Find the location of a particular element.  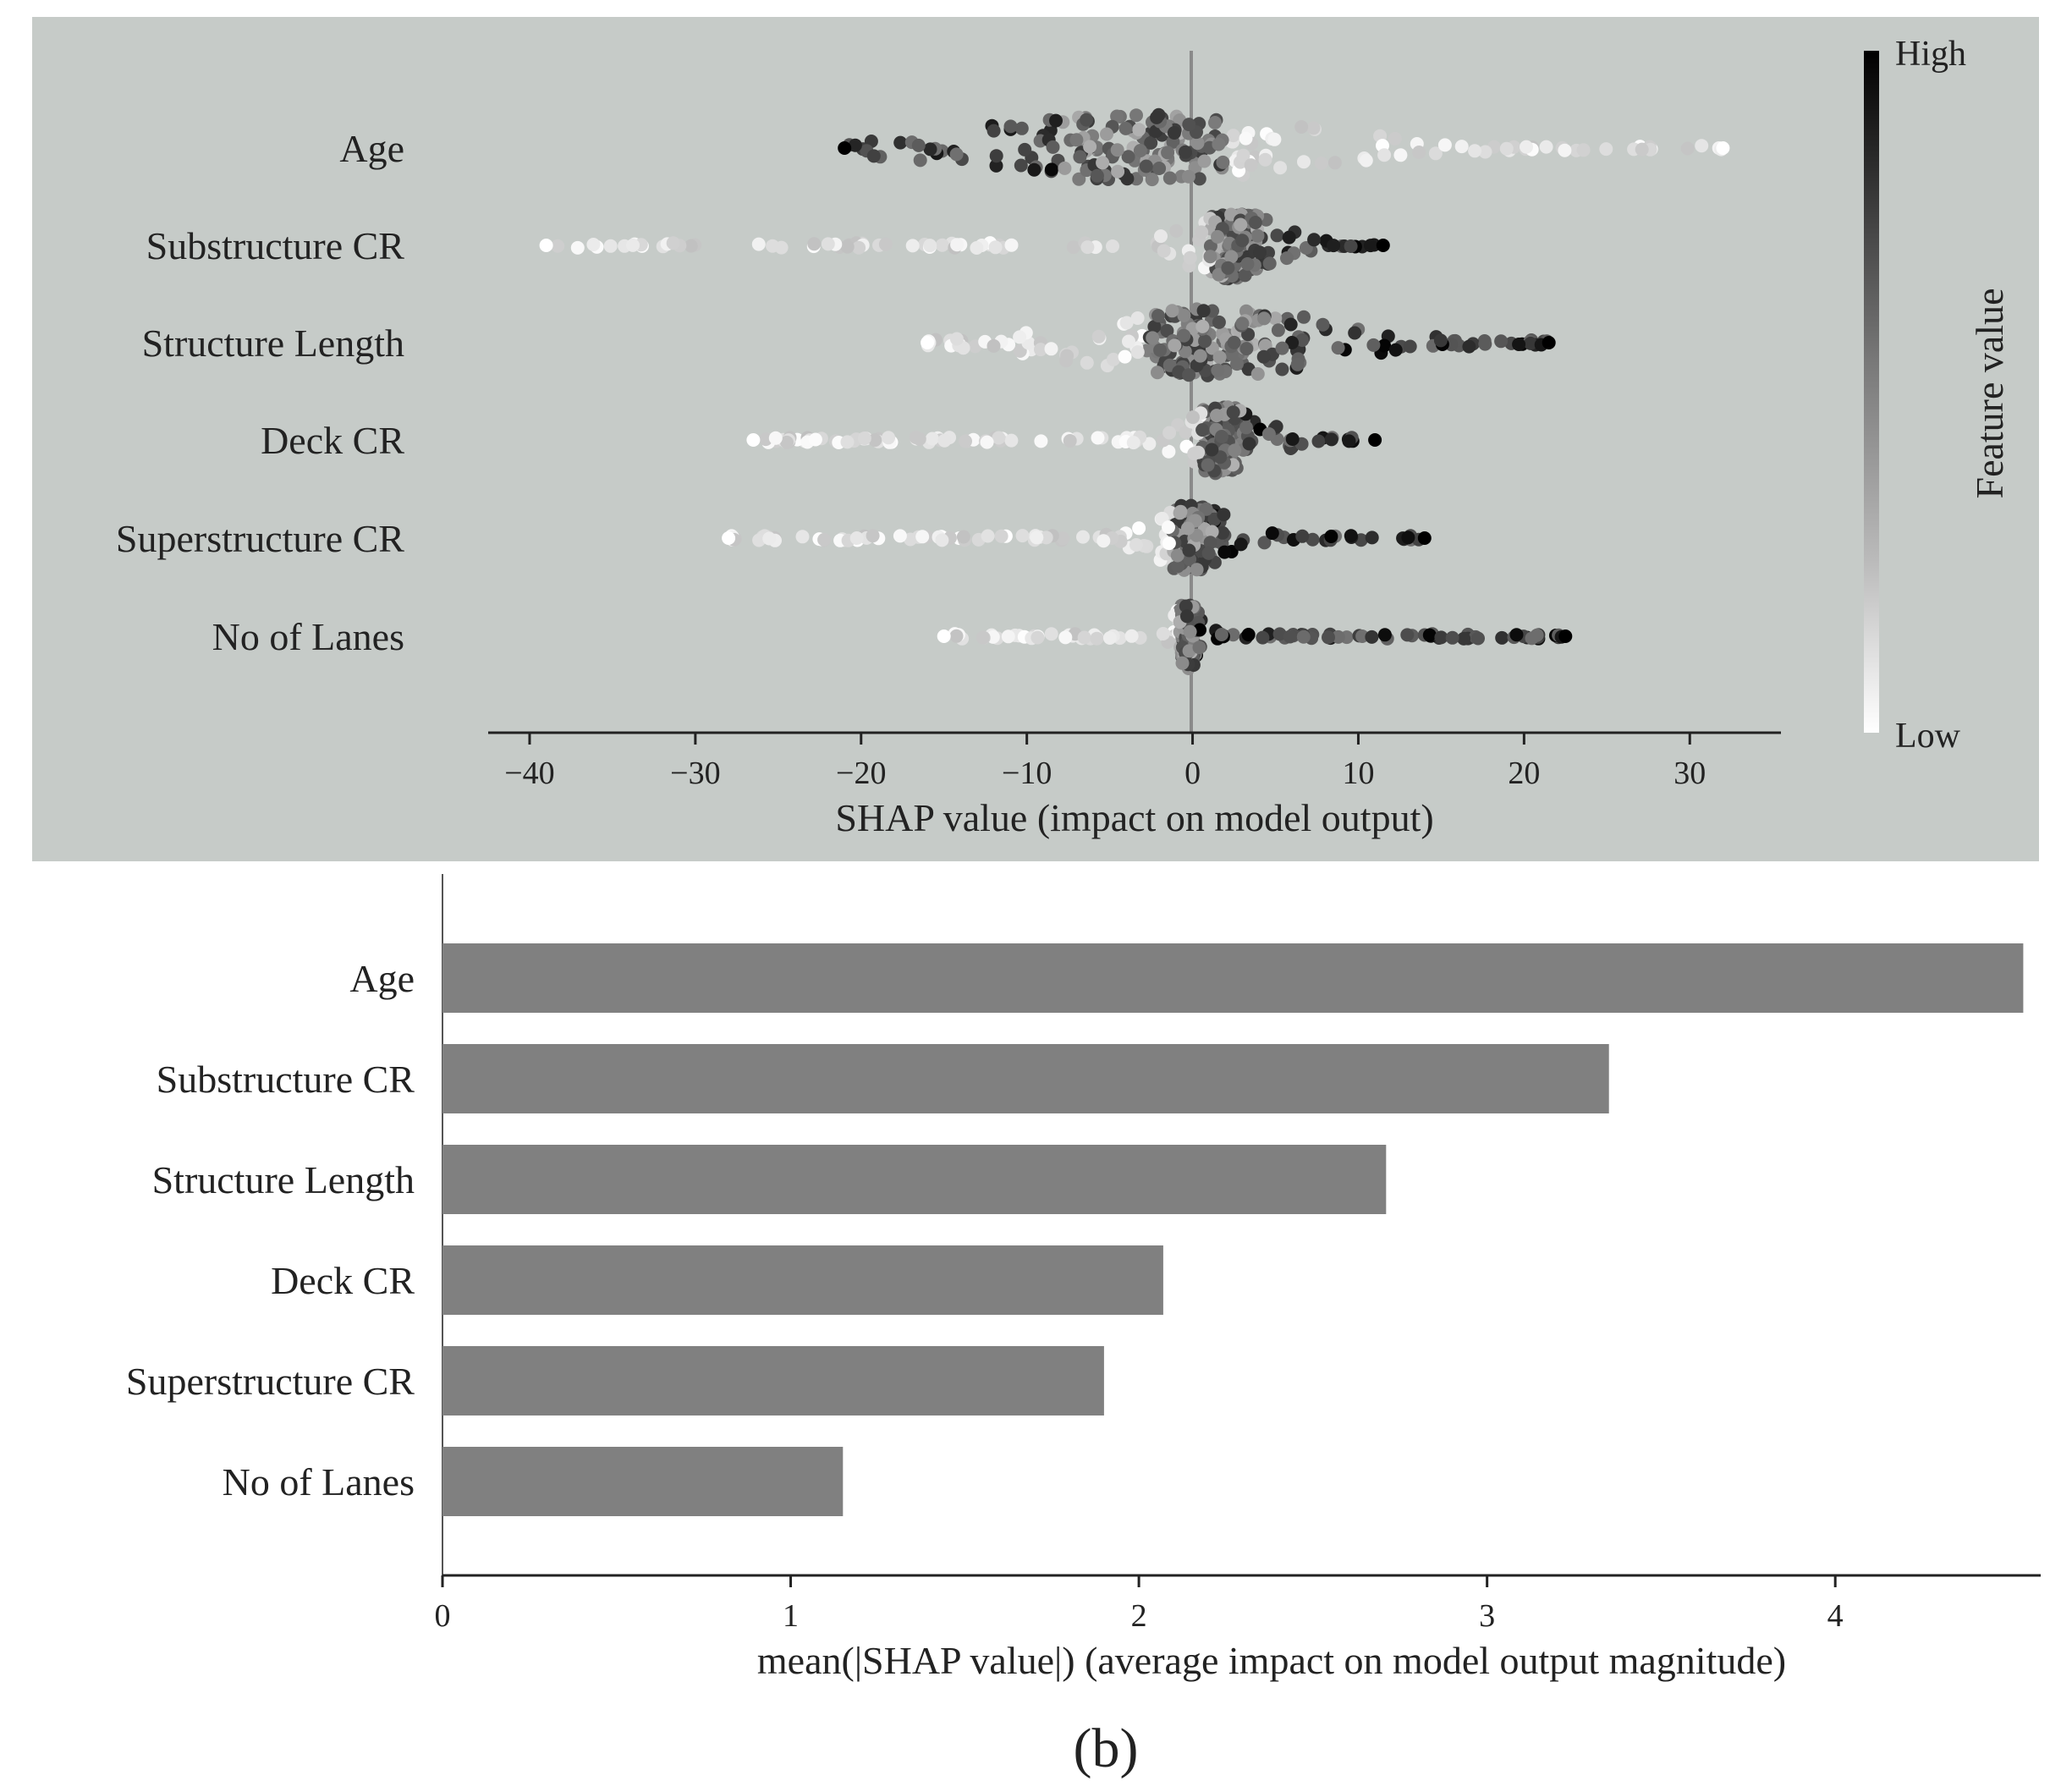

colorbar: High Low Feature value is located at coordinates (1937, 395).